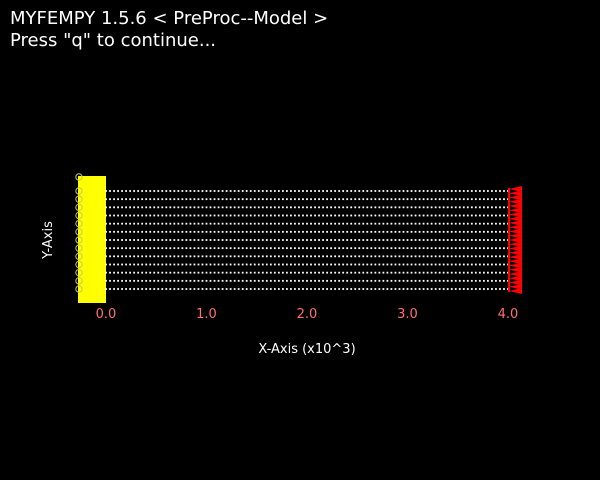 This screenshot has height=480, width=600. I want to click on load-arrow-icon, so click(515, 231).